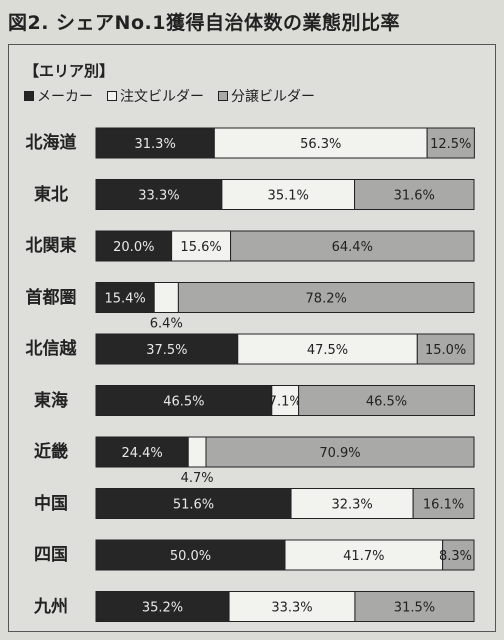  I want to click on legend-item-custom-builder: 注文ビルダー, so click(155, 96).